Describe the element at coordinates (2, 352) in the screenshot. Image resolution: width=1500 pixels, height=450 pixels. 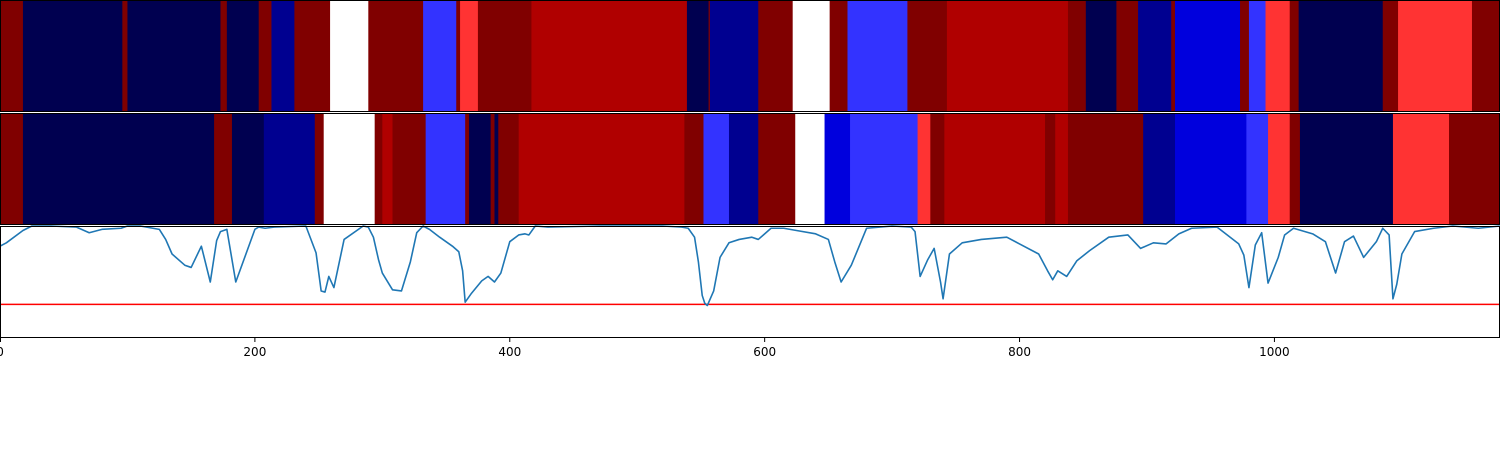
I see `x-tick-label-0: 0` at that location.